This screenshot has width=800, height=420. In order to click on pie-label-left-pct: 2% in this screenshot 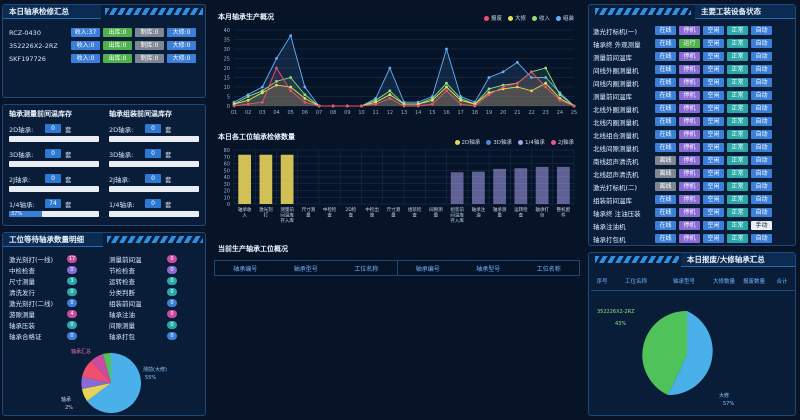, I will do `click(69, 408)`.